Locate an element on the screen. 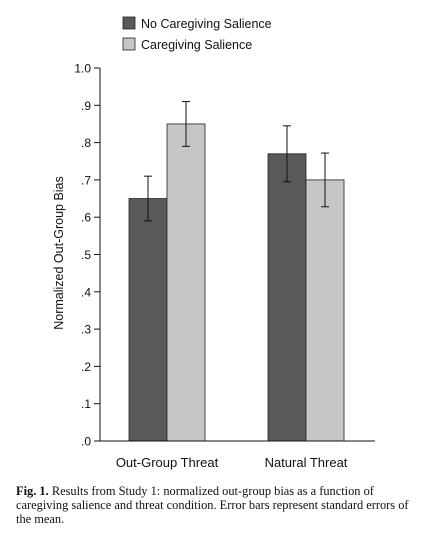 This screenshot has height=538, width=425. y-tick-label: 1.0 is located at coordinates (82, 69).